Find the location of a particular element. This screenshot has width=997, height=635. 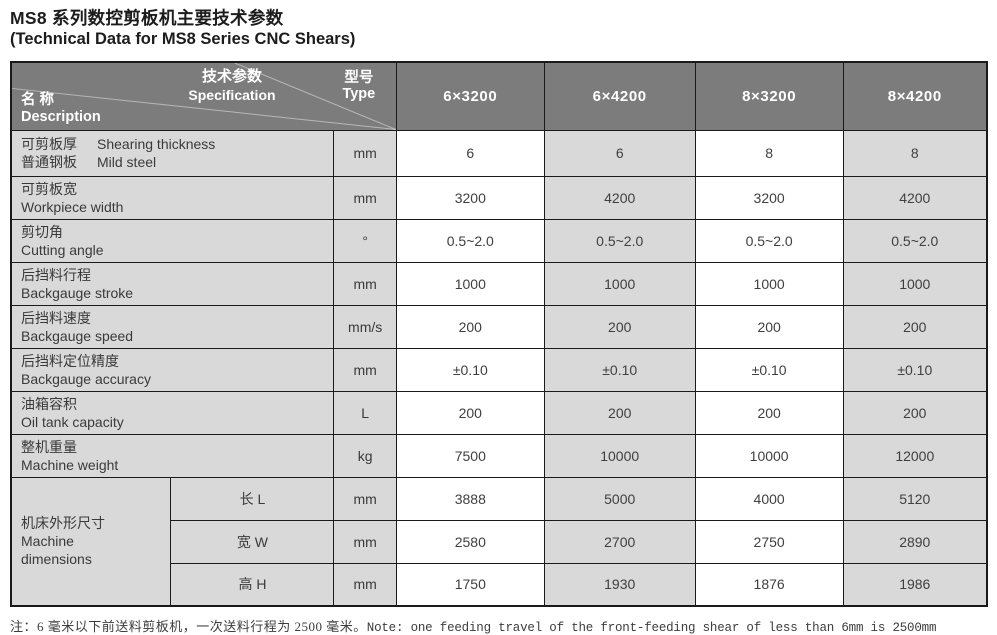

row-label-en: Oil tank capacity is located at coordinates (72, 421).